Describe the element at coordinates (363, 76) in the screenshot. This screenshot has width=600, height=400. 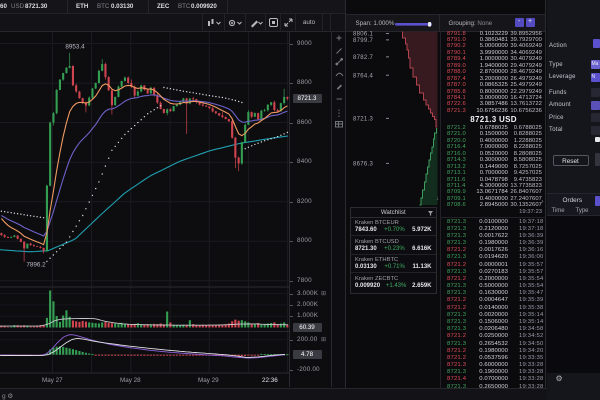
I see `svg-text: 8764.4` at that location.